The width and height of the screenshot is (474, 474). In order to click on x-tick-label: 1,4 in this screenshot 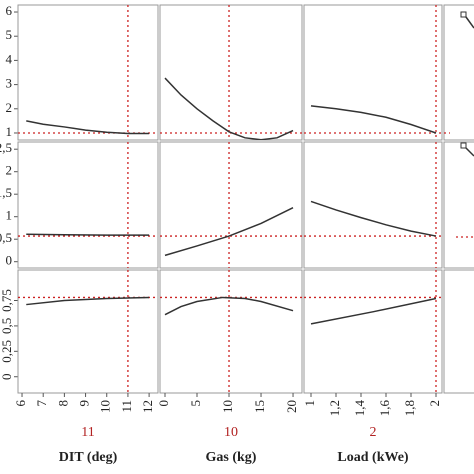, I will do `click(359, 408)`.